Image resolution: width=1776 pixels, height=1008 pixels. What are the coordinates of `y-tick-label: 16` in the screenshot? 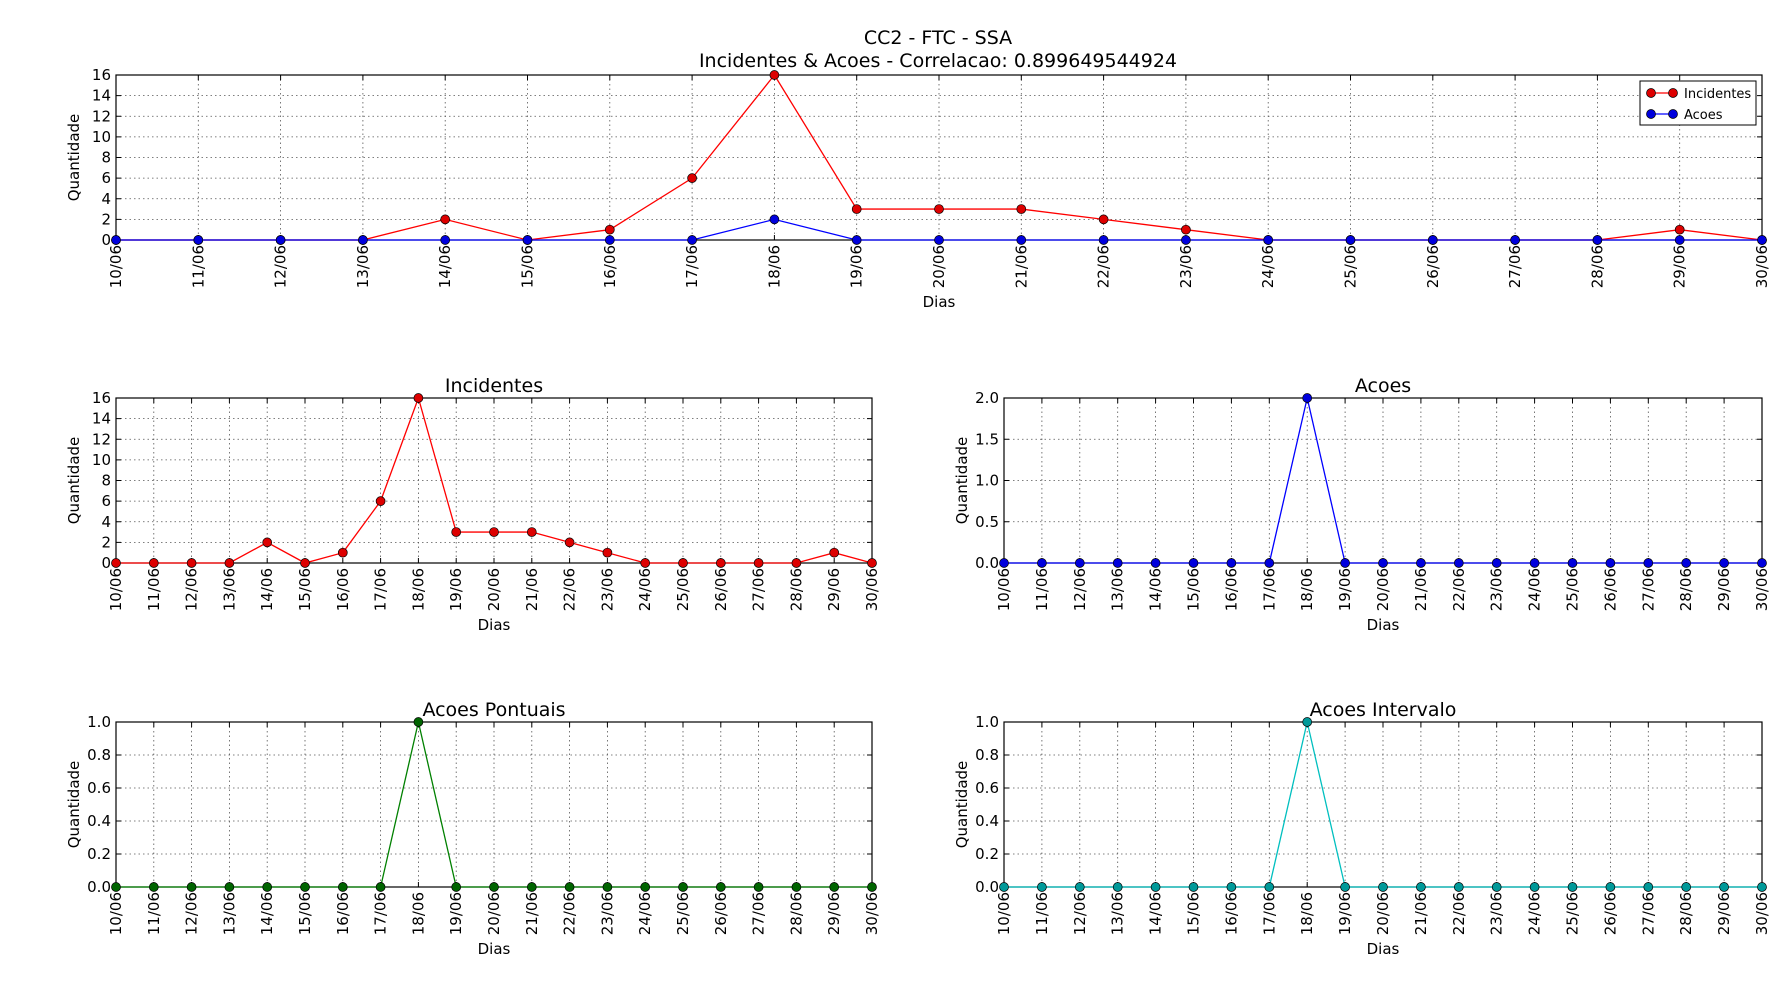 It's located at (101, 75).